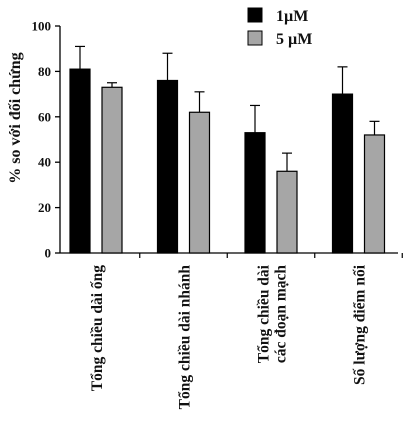  What do you see at coordinates (44, 207) in the screenshot?
I see `y-tick-label: 20` at bounding box center [44, 207].